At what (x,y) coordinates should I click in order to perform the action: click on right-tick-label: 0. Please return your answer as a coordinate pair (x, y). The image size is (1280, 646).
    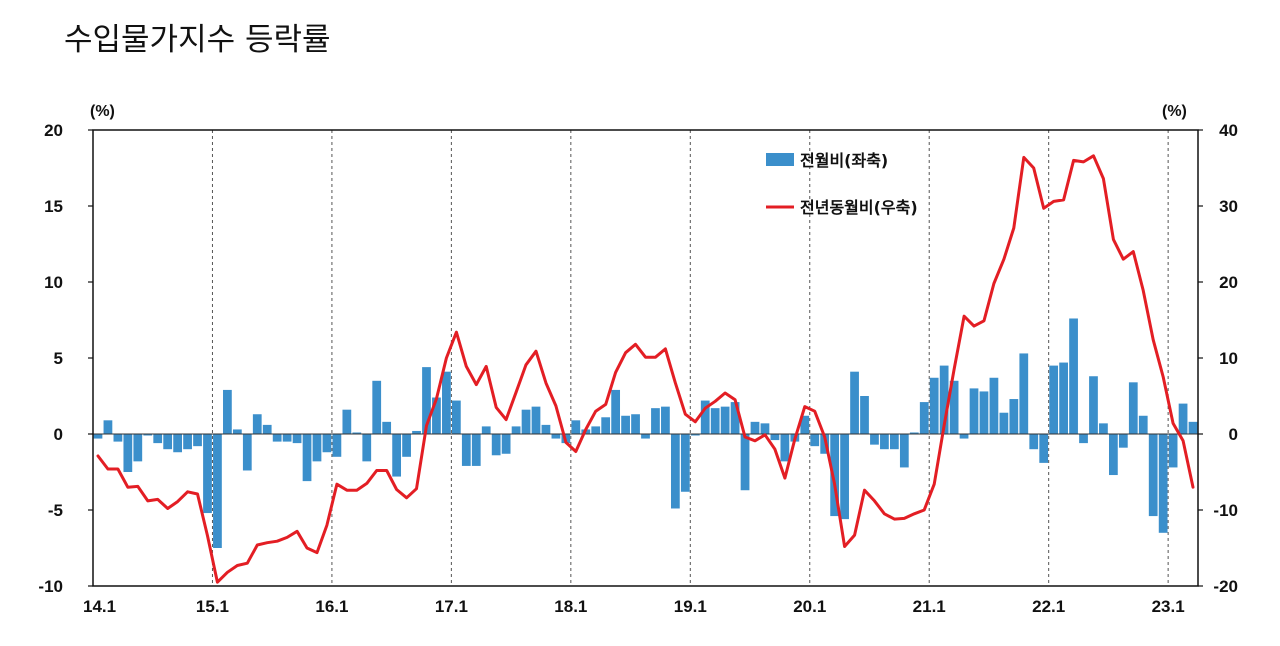
    Looking at the image, I should click on (1233, 434).